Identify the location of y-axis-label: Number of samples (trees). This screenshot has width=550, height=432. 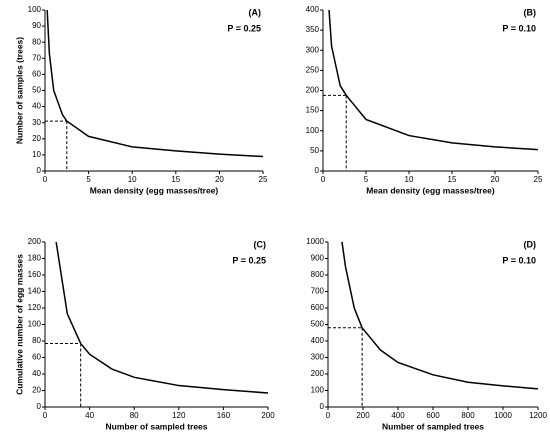
(19, 90).